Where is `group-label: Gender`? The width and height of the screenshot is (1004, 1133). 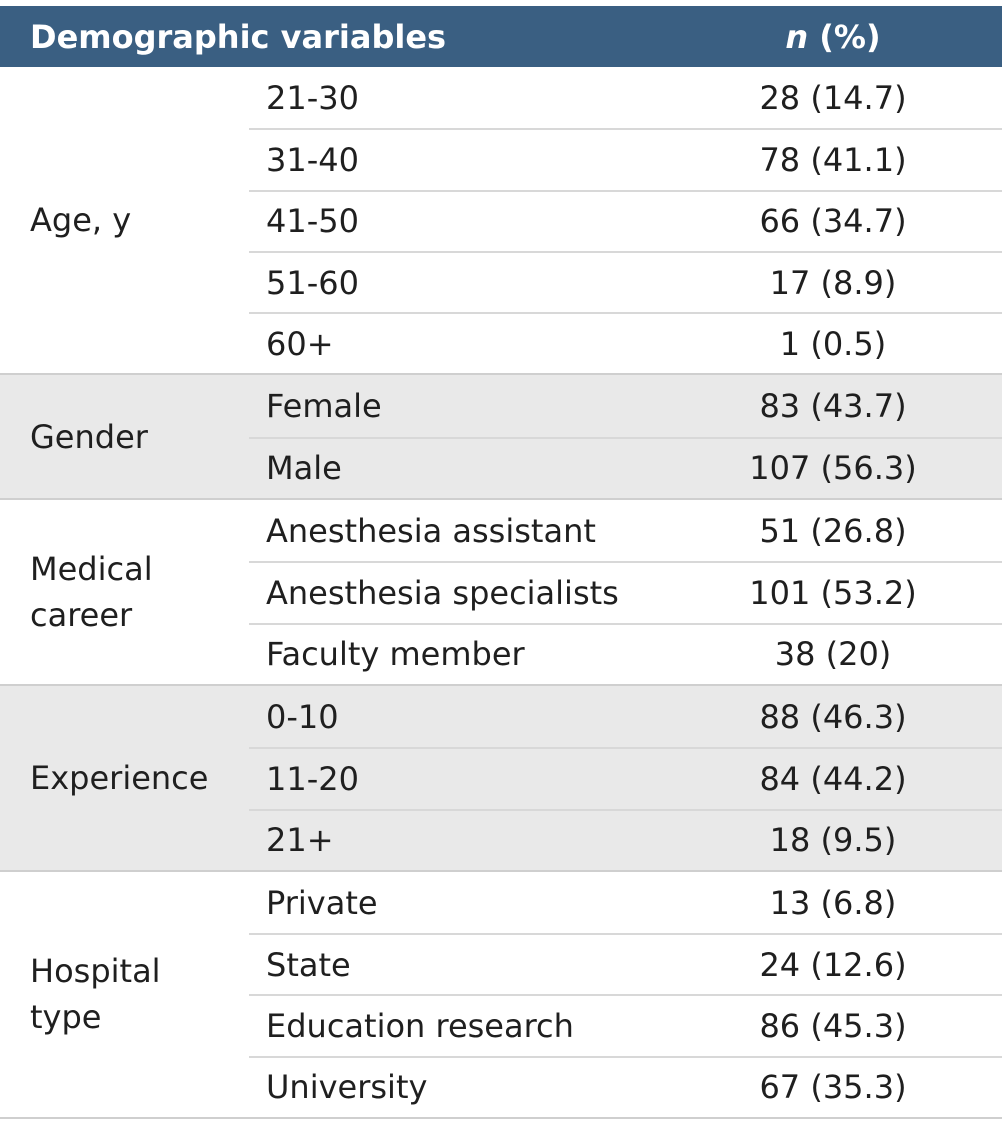 group-label: Gender is located at coordinates (89, 436).